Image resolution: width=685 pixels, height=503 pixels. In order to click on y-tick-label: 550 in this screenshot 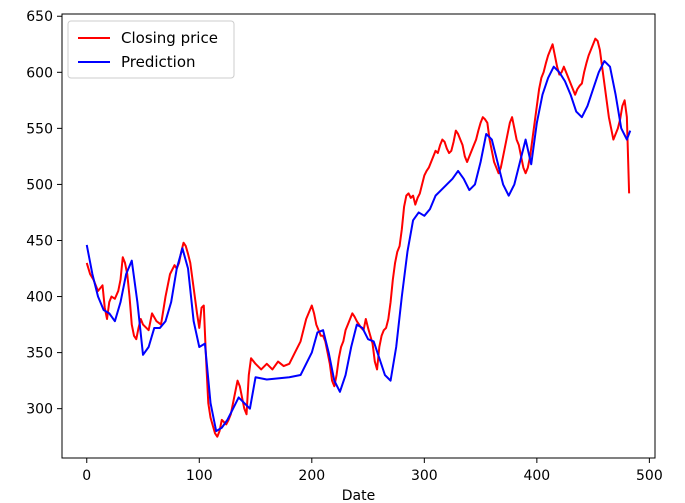, I will do `click(39, 129)`.